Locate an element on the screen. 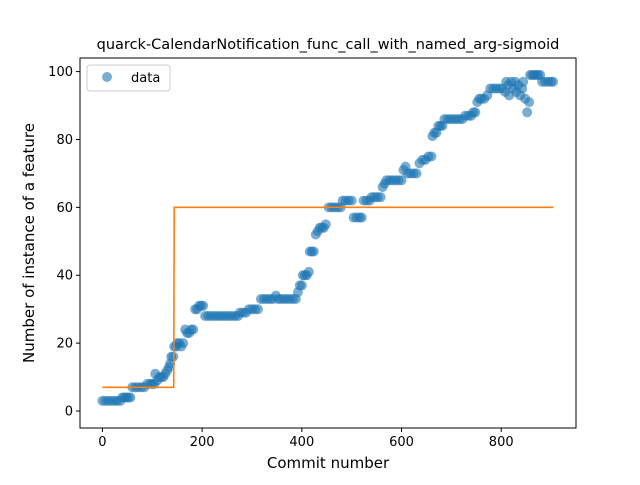  y-tick-label: 80 is located at coordinates (64, 140).